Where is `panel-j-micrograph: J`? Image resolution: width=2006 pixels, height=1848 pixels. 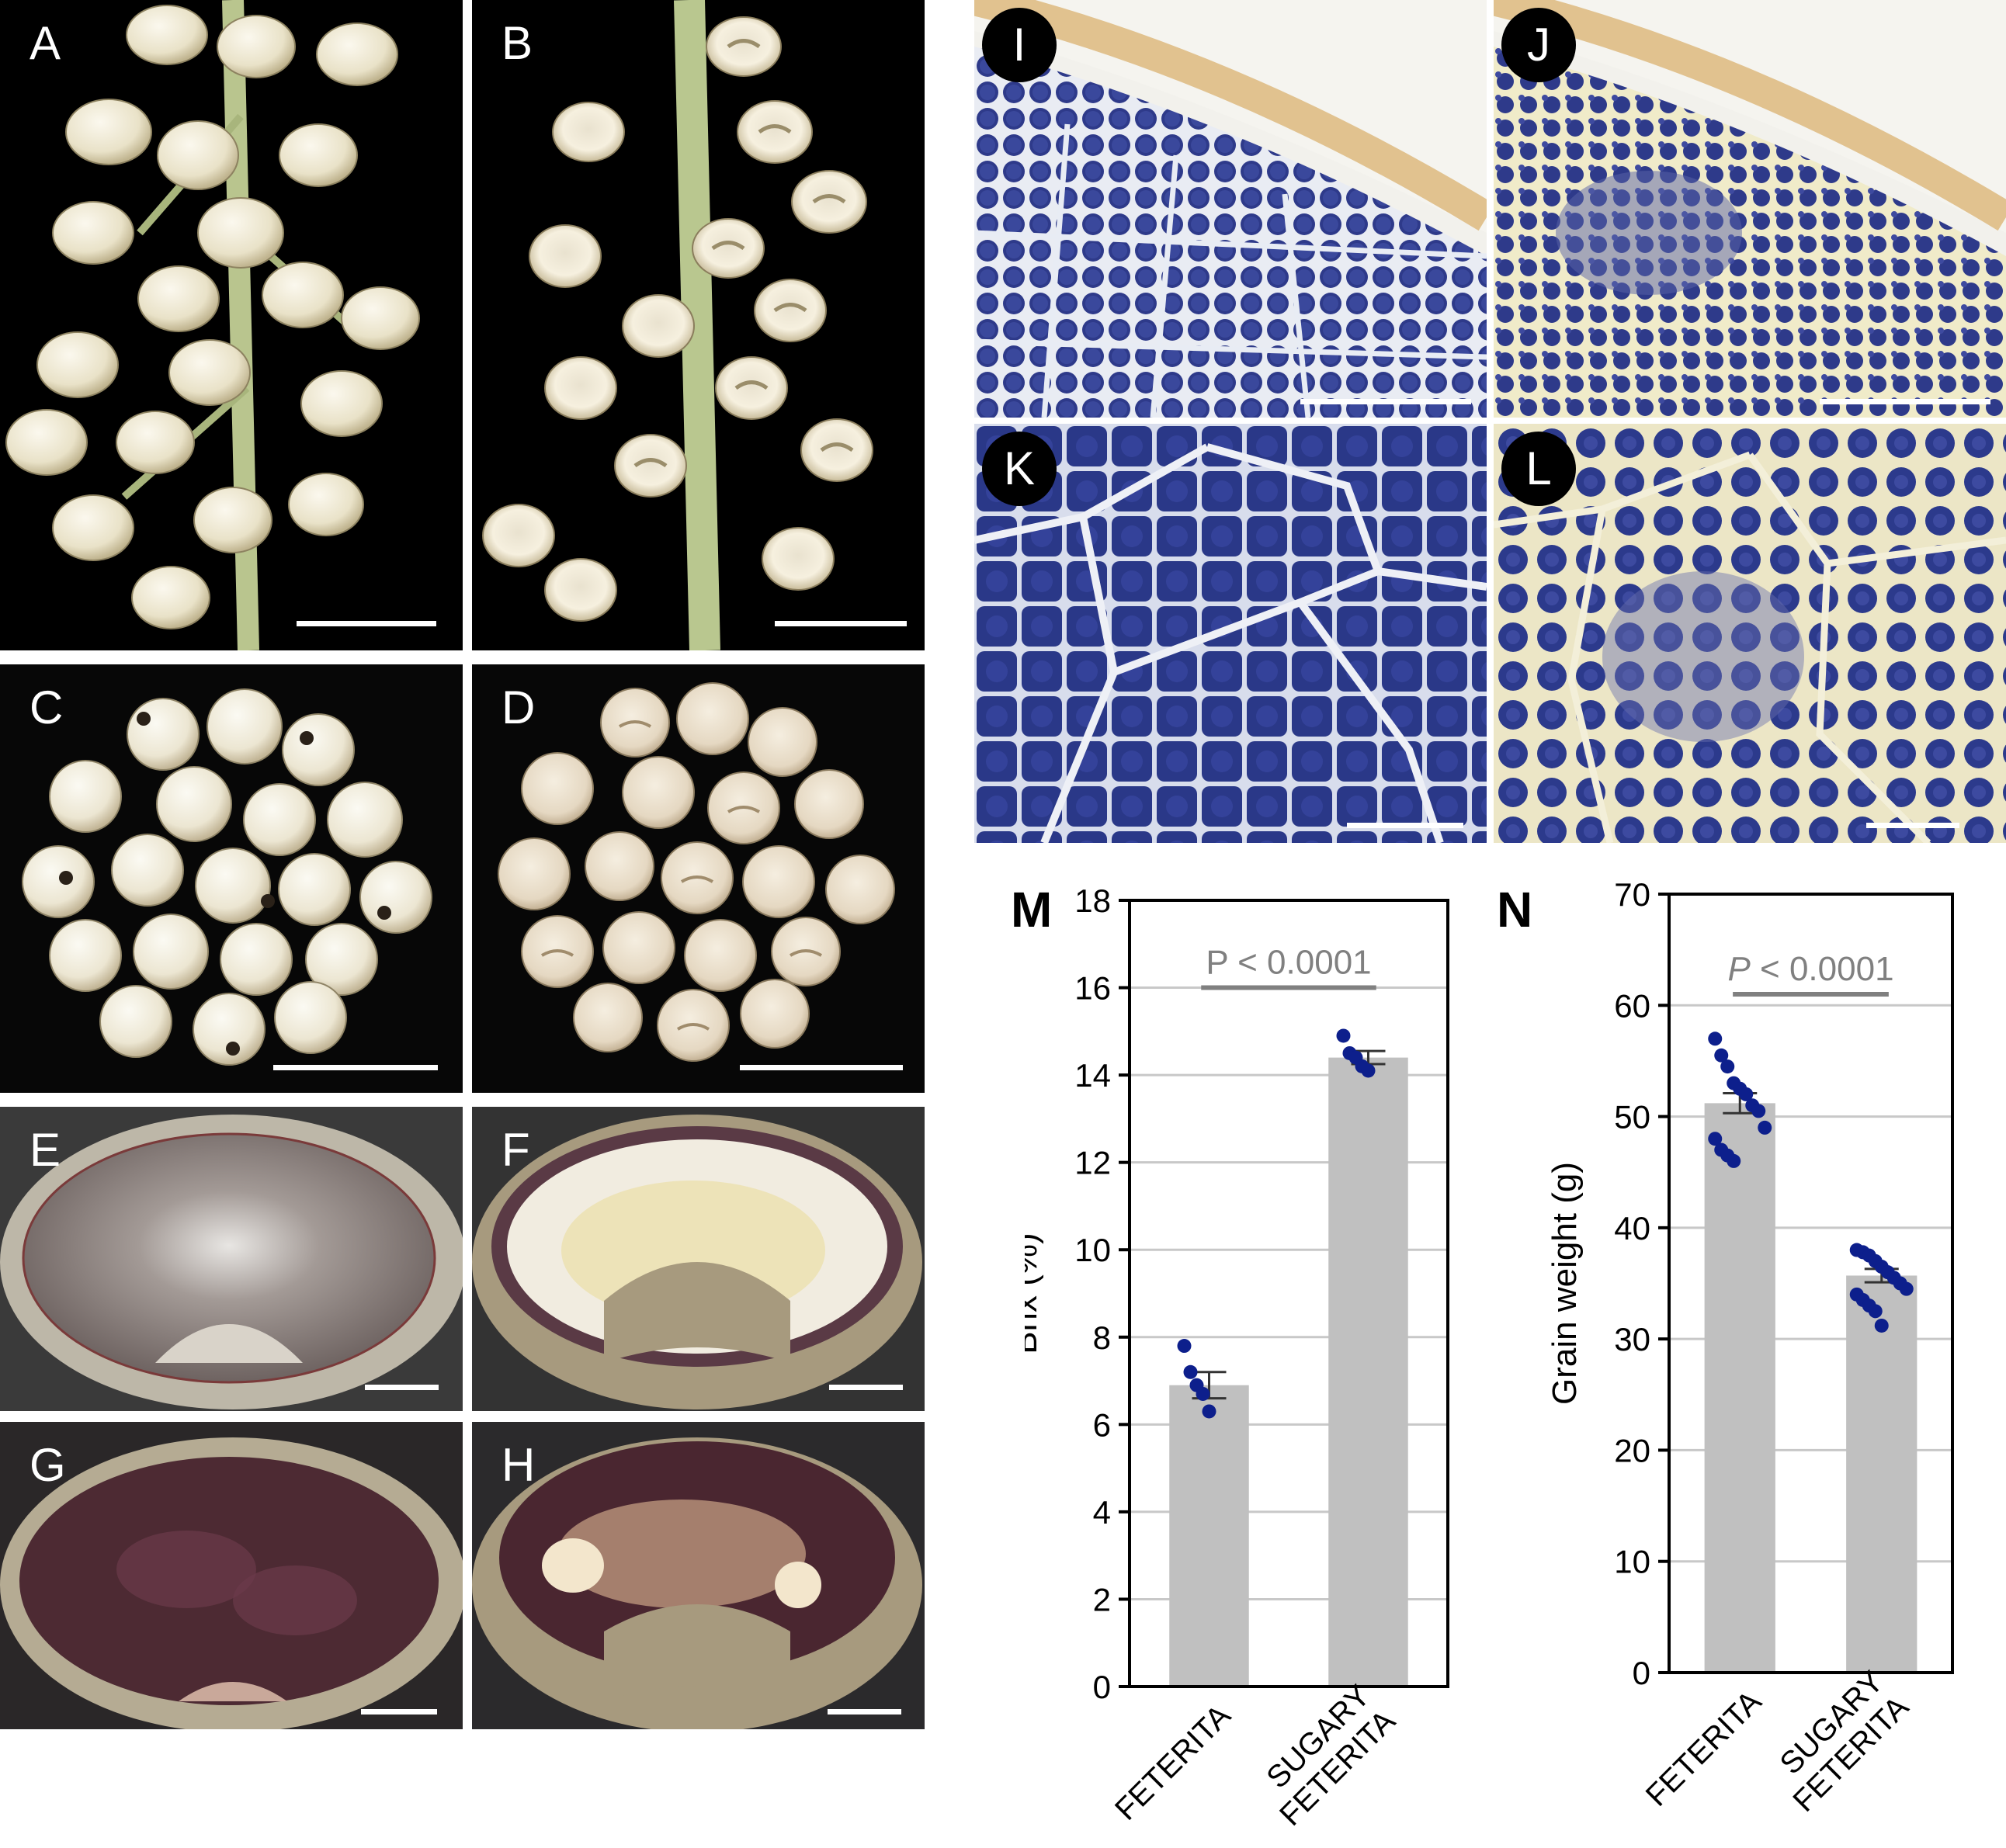
panel-j-micrograph: J is located at coordinates (1750, 209).